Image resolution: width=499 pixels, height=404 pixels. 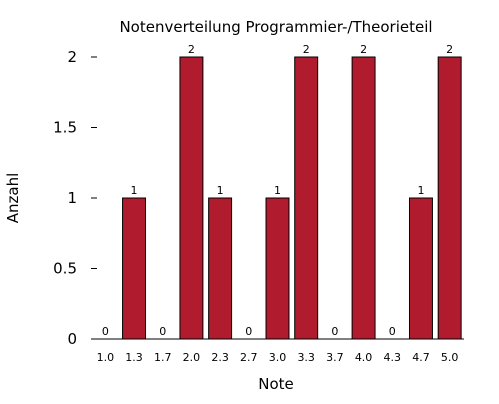 I want to click on x-tick-label: 3.7, so click(x=335, y=357).